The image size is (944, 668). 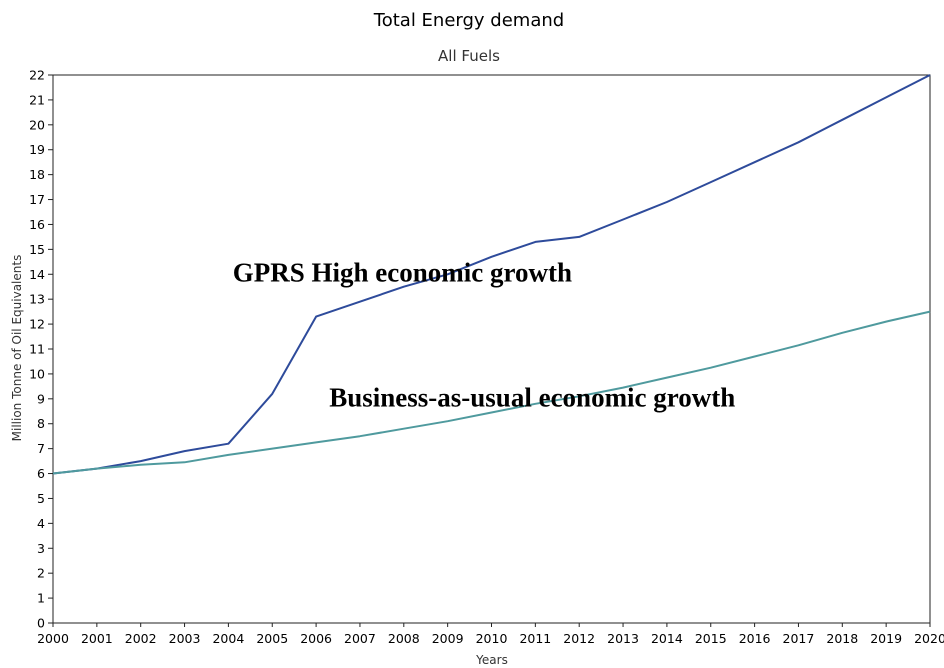 I want to click on chart-title: Total Energy demand, so click(x=468, y=20).